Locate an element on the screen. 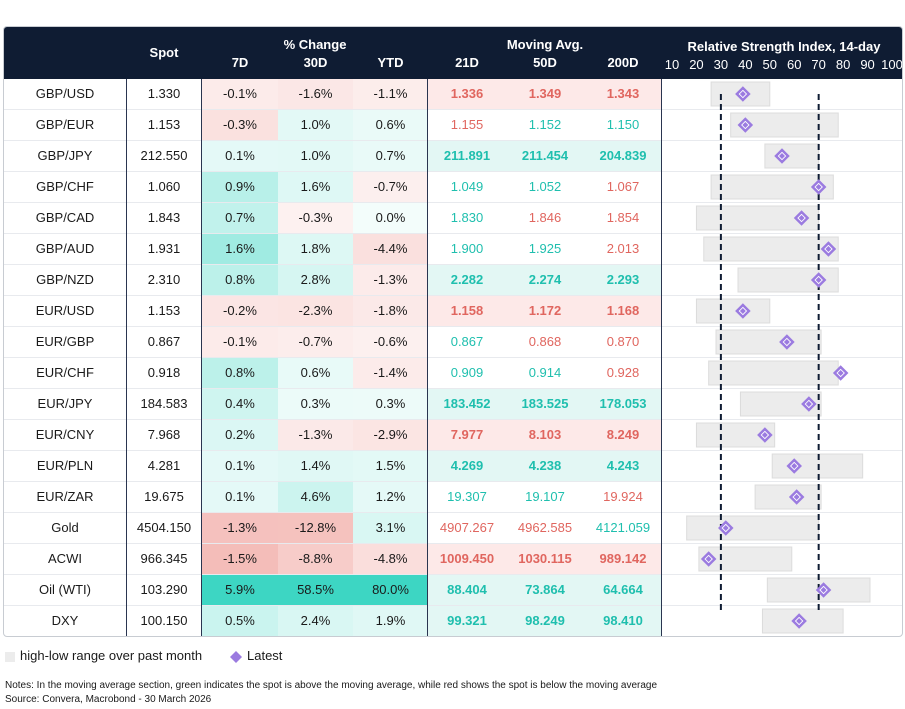 The height and width of the screenshot is (709, 905). cell-ma200: 4.243 is located at coordinates (623, 465).